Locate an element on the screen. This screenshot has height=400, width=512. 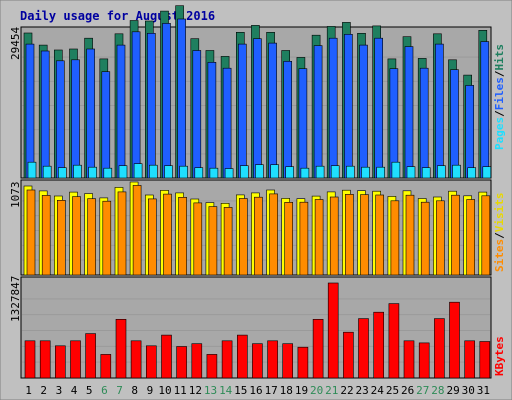
legend-sites: Sites is located at coordinates (499, 255).